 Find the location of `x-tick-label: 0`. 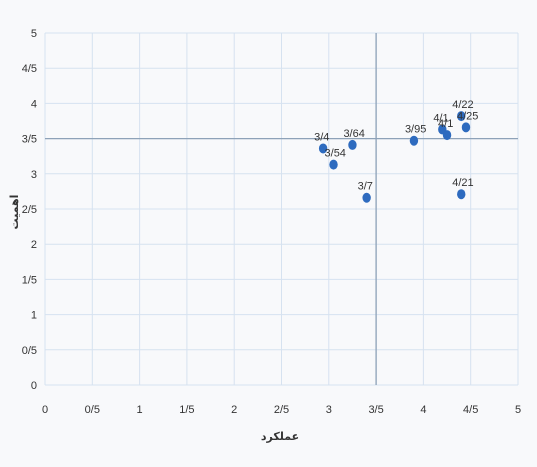

x-tick-label: 0 is located at coordinates (45, 410).